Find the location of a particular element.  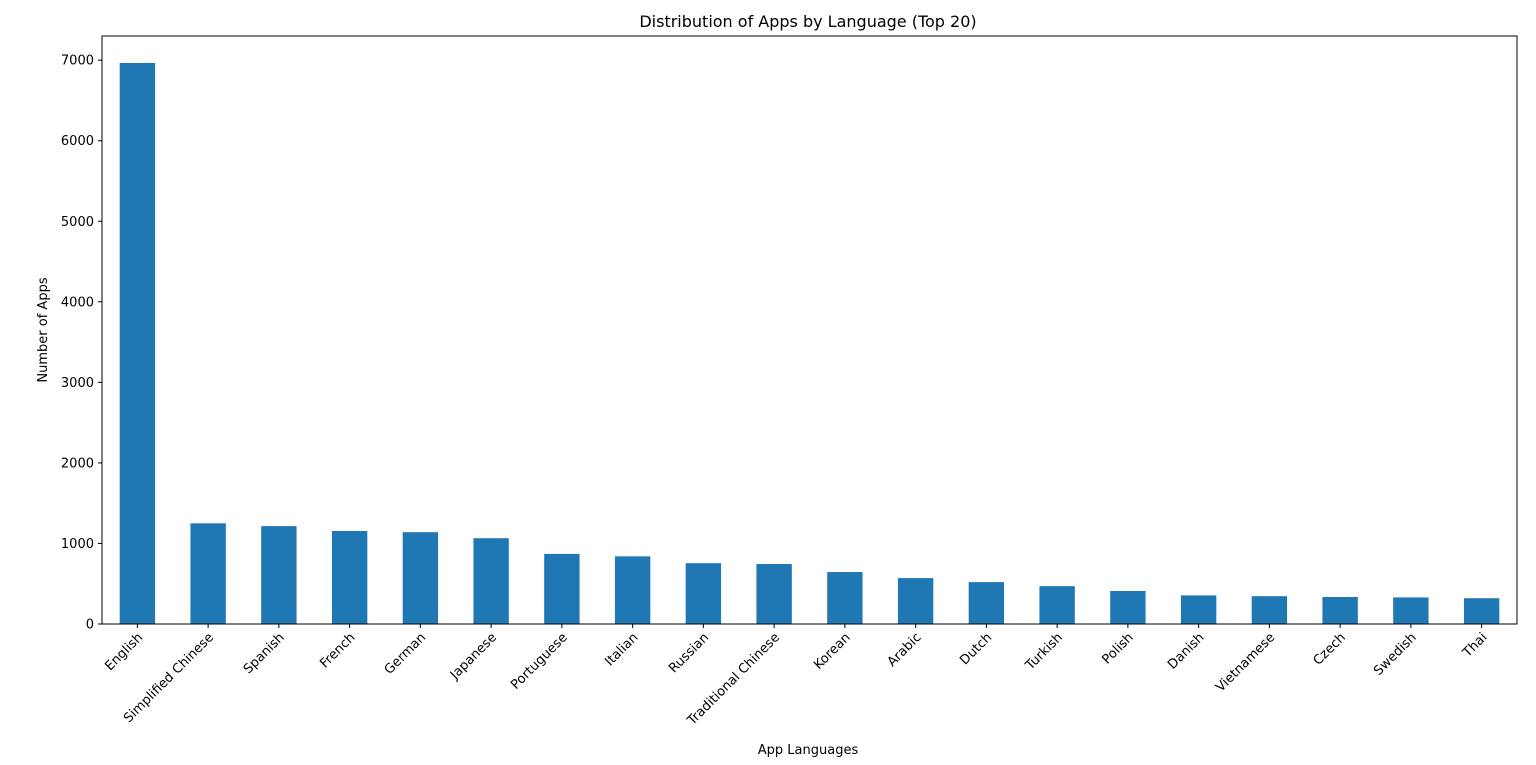

x-tick-label: Russian is located at coordinates (689, 653).